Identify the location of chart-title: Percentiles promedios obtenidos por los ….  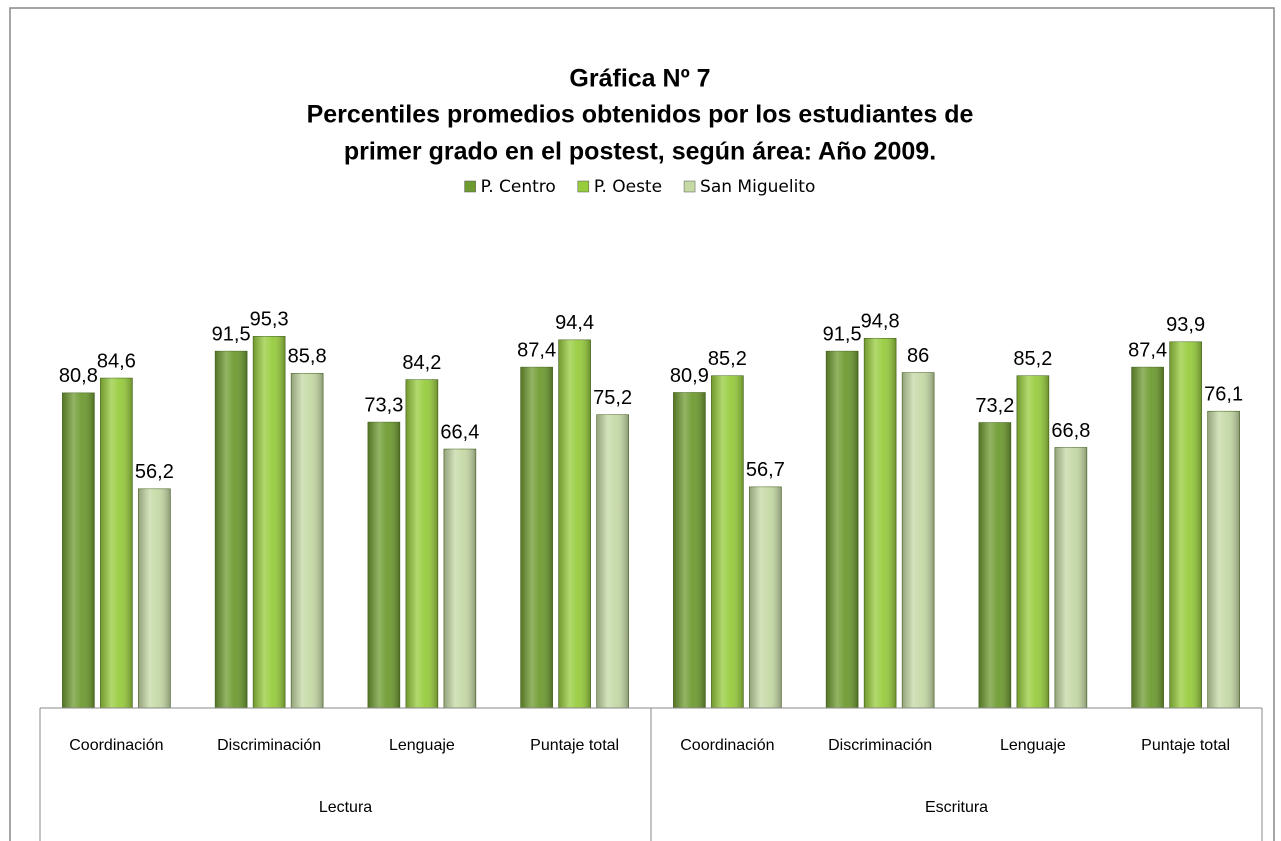
(640, 115).